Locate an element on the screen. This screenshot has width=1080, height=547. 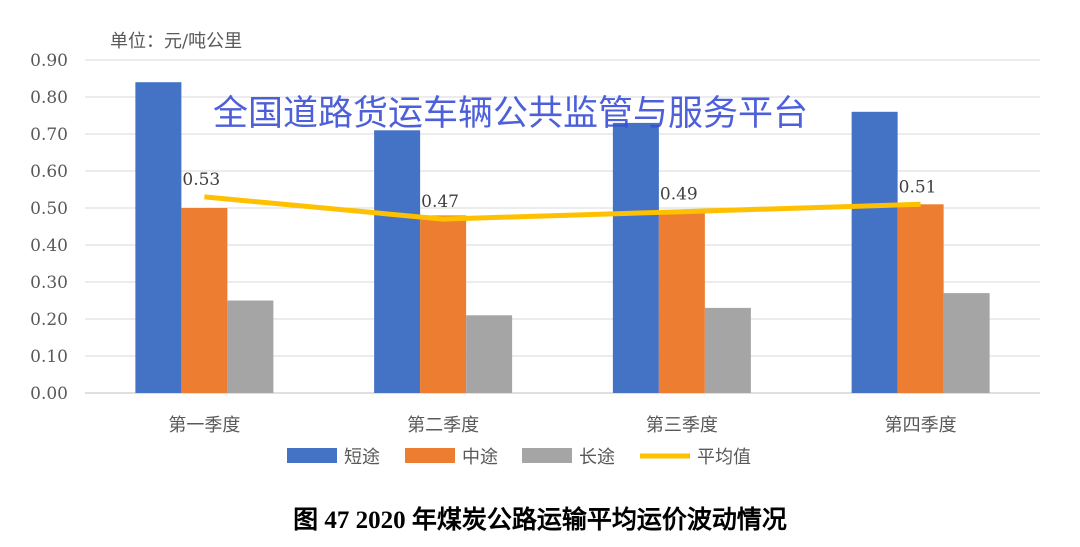
legend-label: 中途 is located at coordinates (480, 457).